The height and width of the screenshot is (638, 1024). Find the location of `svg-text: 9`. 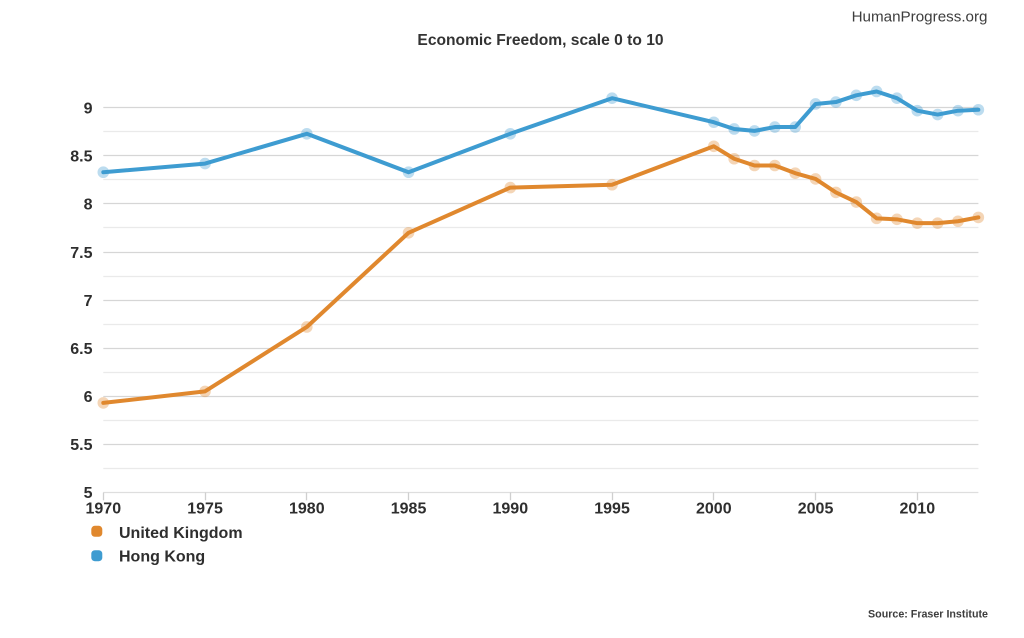

svg-text: 9 is located at coordinates (88, 109).